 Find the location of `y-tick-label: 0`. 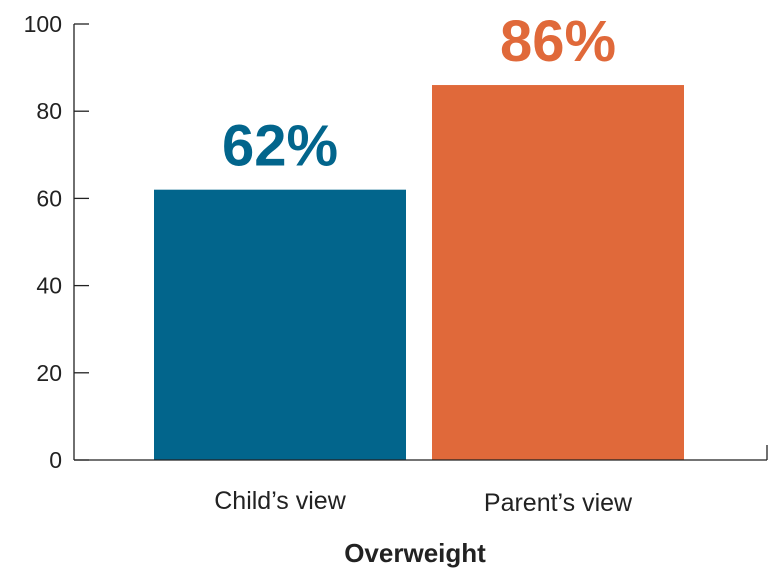

y-tick-label: 0 is located at coordinates (55, 460).